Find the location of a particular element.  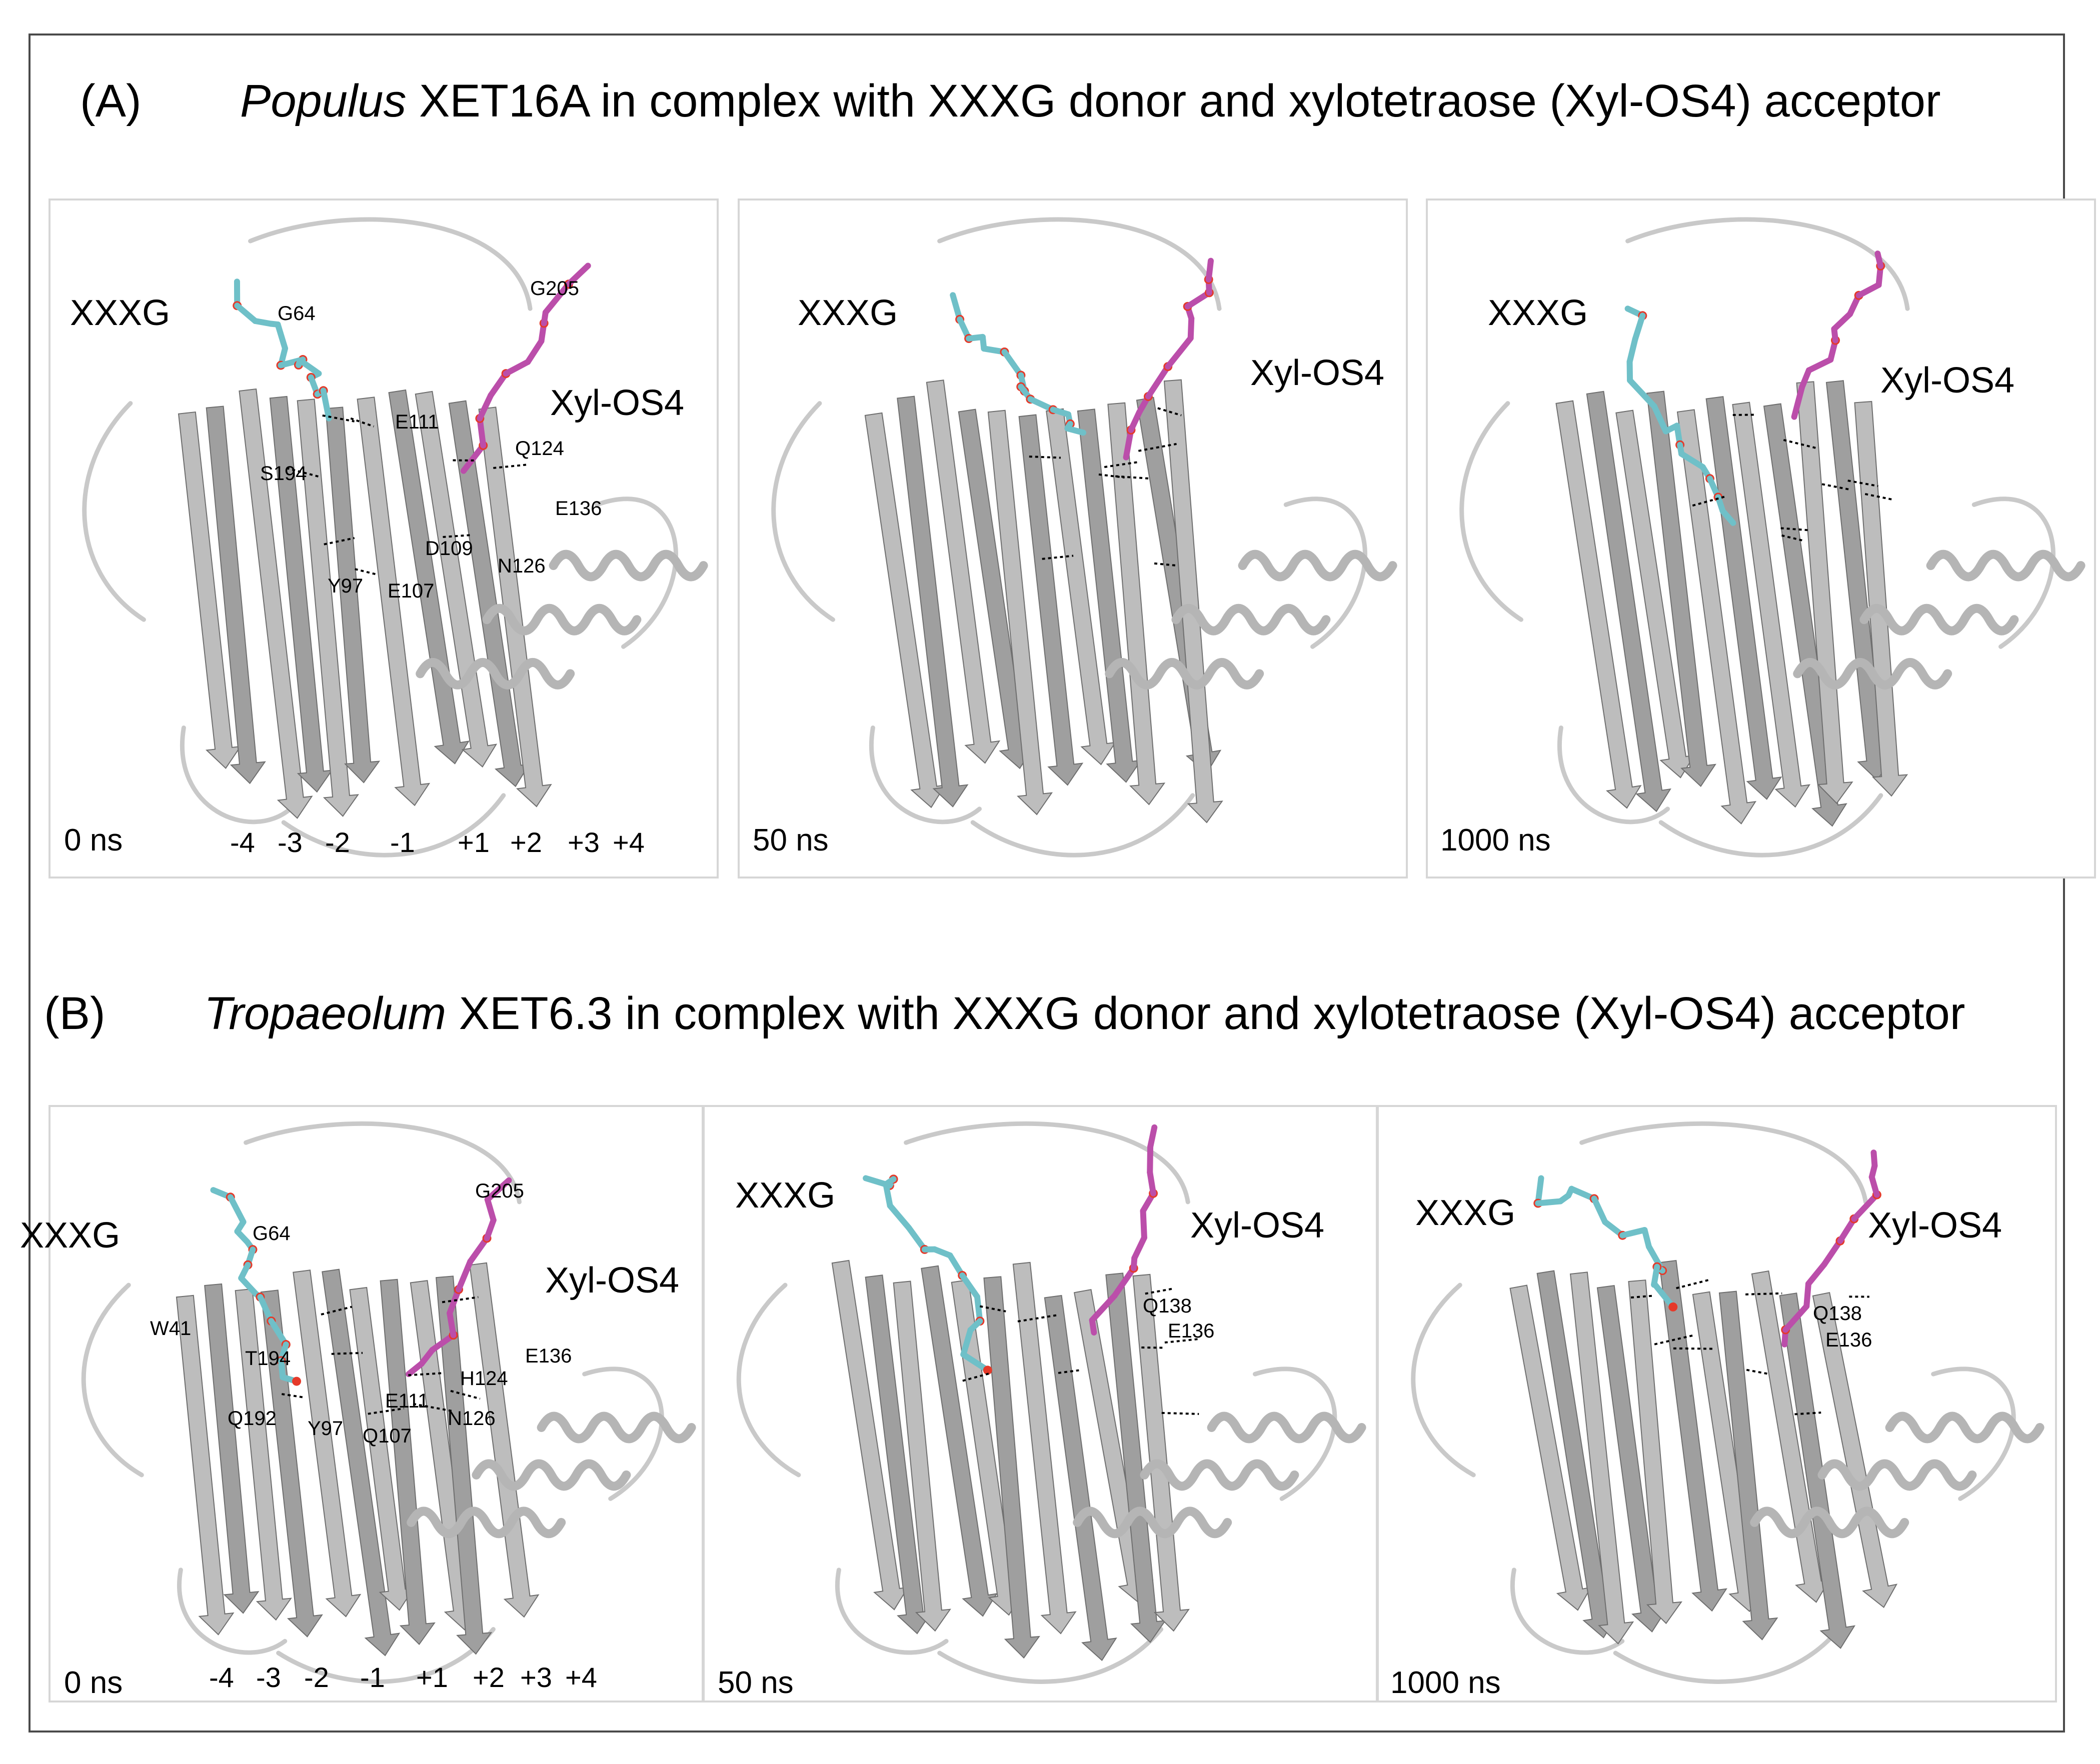

residue-label: G64 is located at coordinates (297, 313).